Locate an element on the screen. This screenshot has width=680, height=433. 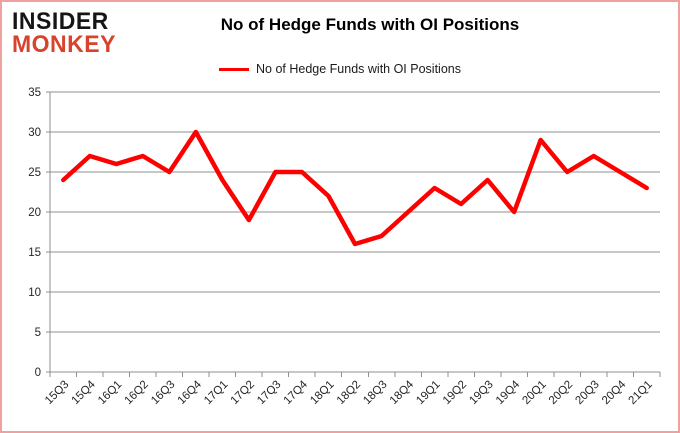
x-tick-label: 15Q4 is located at coordinates (84, 392).